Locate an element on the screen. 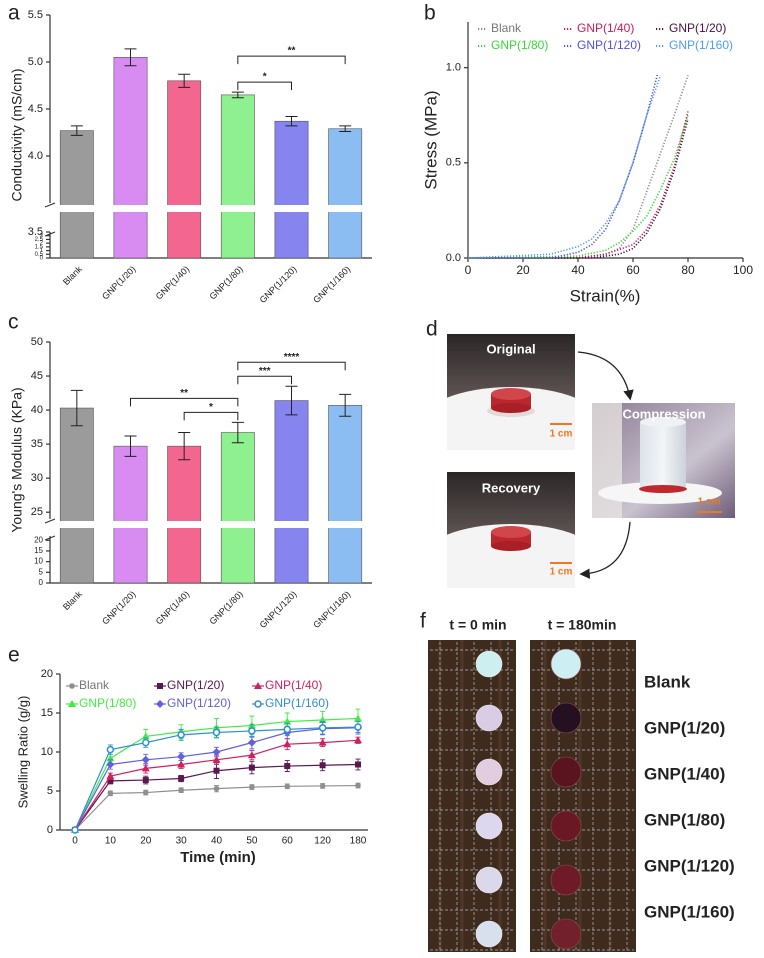  x-tick-label: 100 is located at coordinates (743, 270).